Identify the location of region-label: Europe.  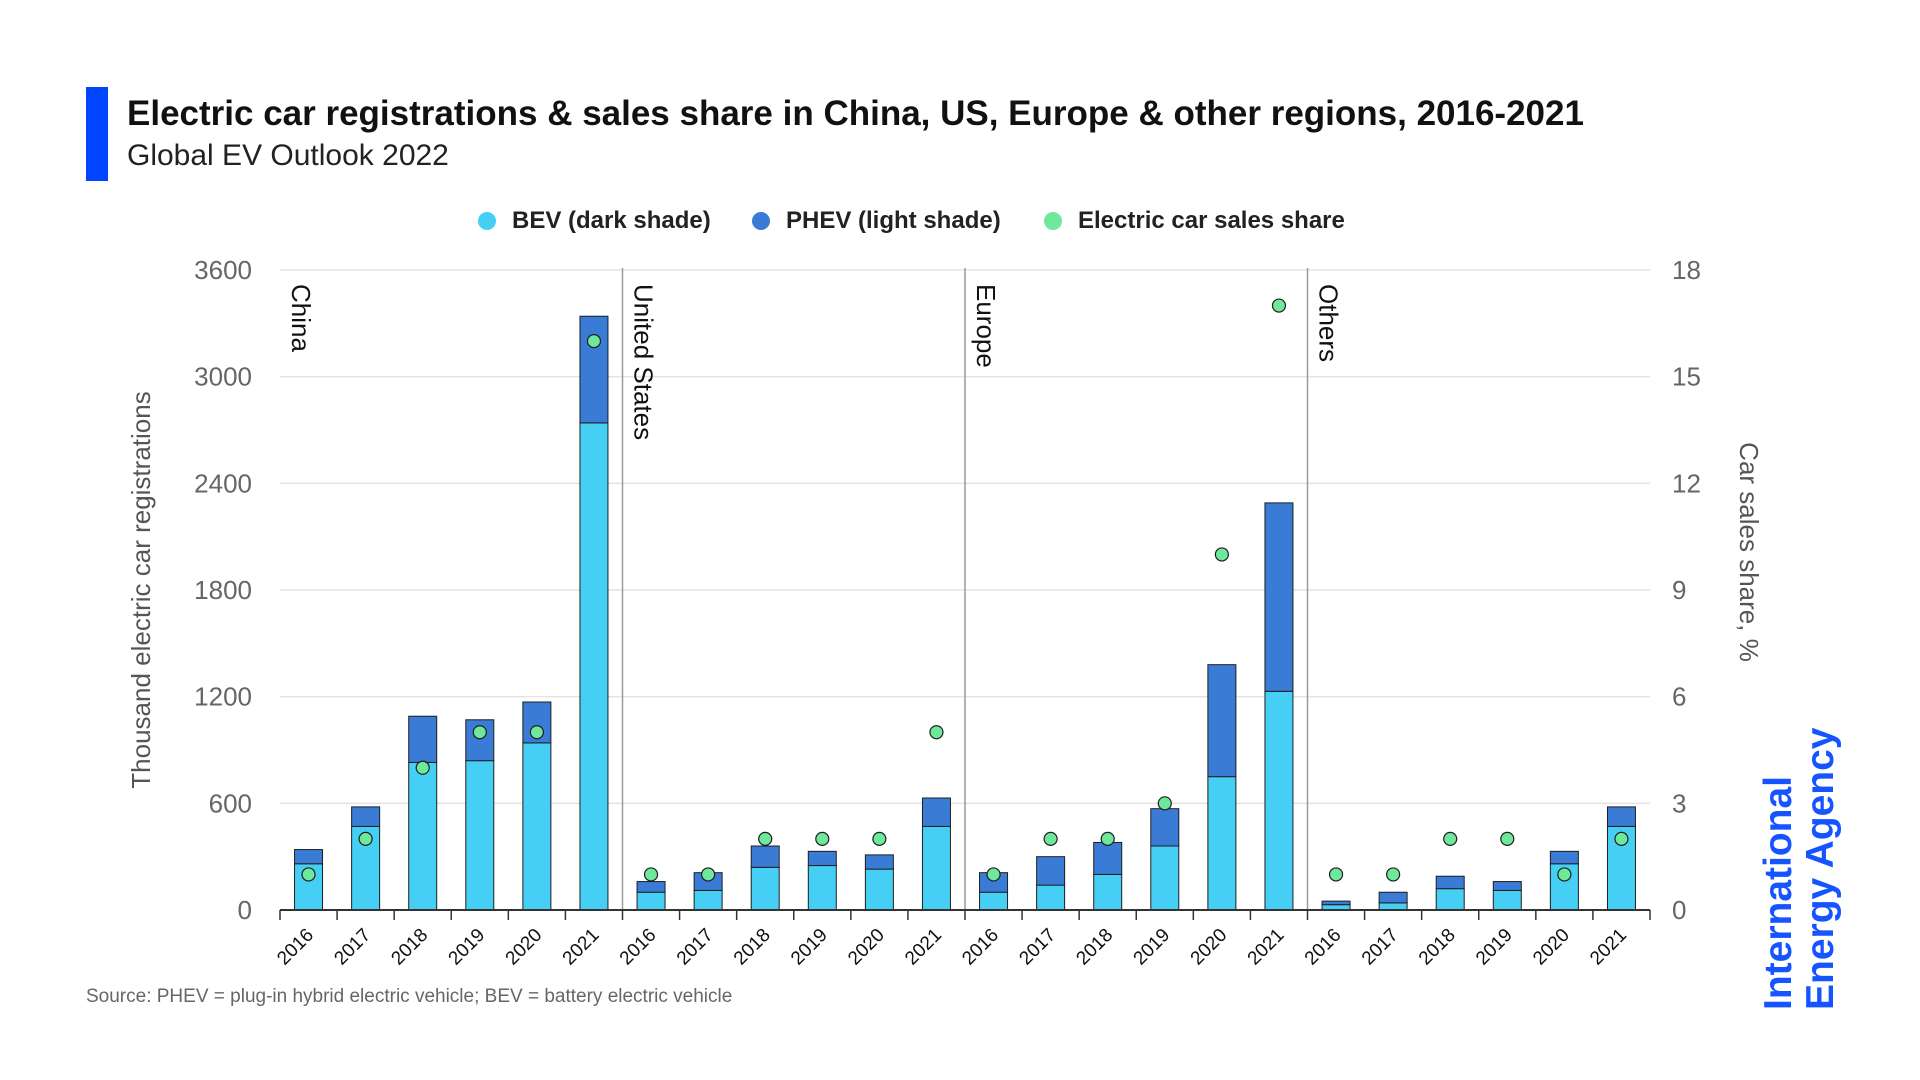
(986, 326).